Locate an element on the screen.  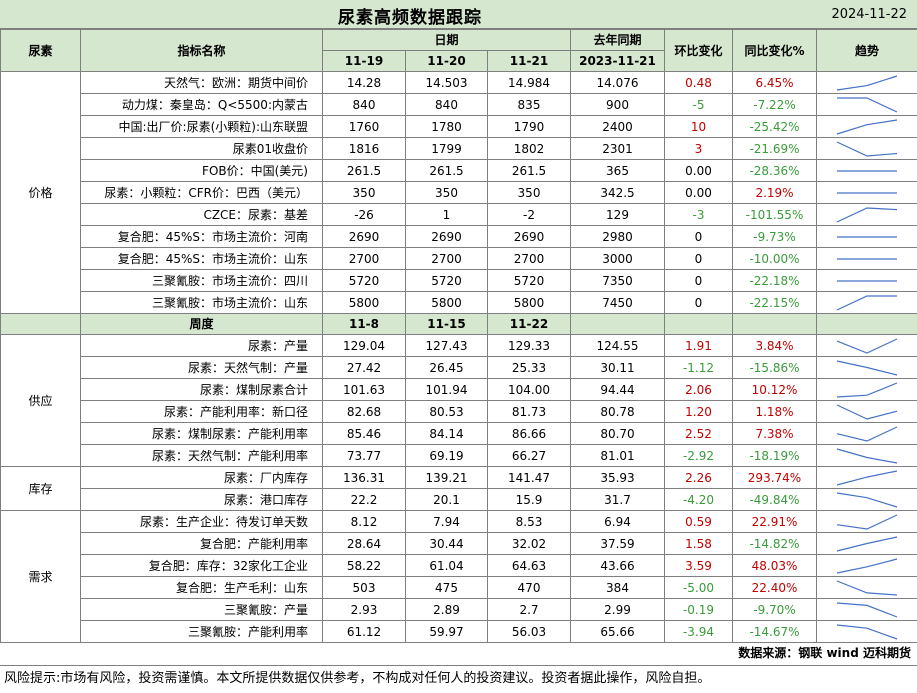
mom-change: 0.59 is located at coordinates (698, 521).